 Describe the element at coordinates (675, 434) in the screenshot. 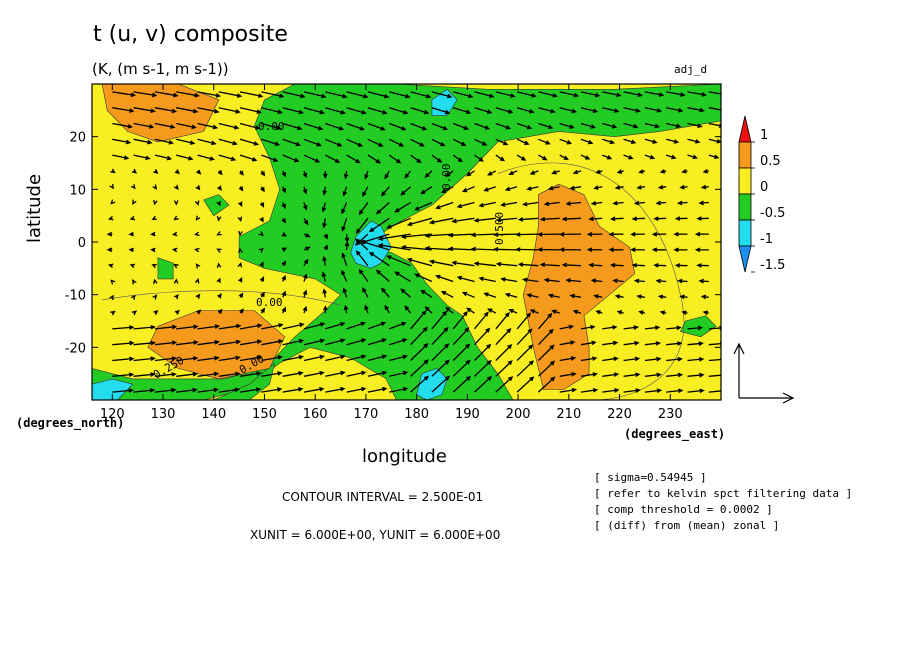

I see `x-unit-note: (degrees_east)` at that location.